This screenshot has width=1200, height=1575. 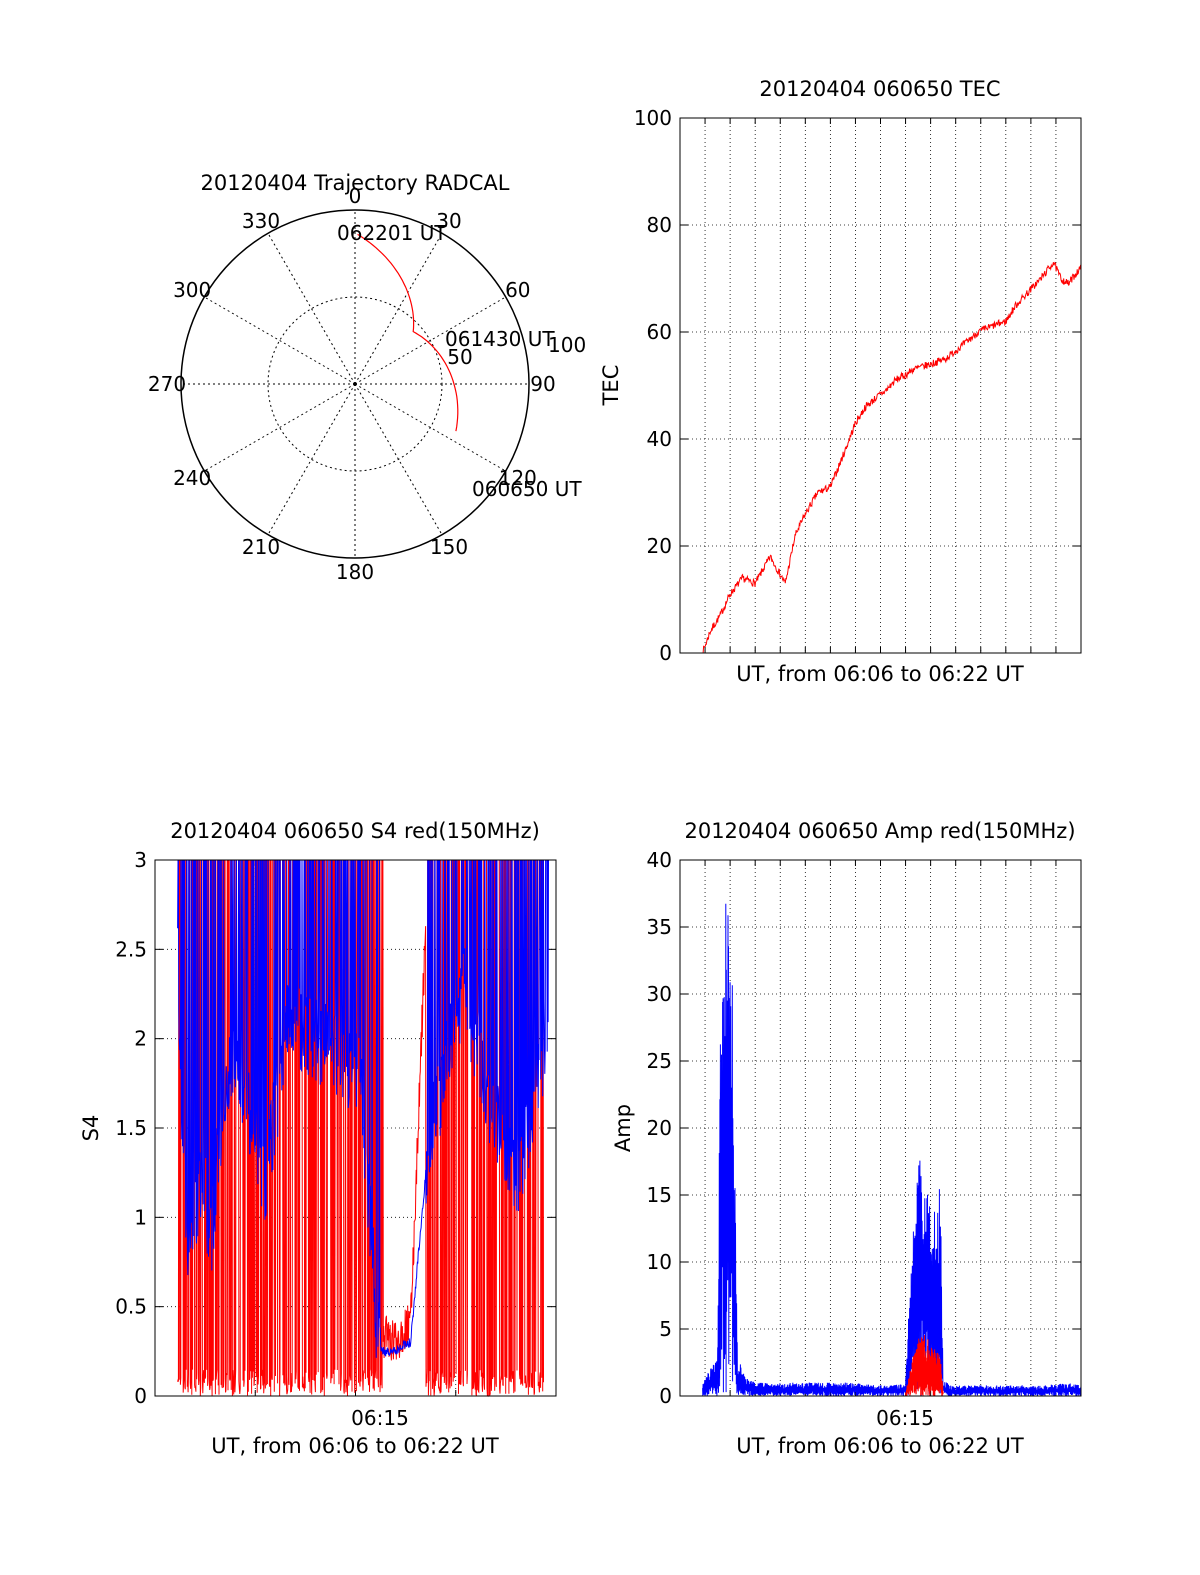 I want to click on polar-angle-labels: 0 30 60 90 120 150 180 210 240 270 300 330, so click(x=352, y=384).